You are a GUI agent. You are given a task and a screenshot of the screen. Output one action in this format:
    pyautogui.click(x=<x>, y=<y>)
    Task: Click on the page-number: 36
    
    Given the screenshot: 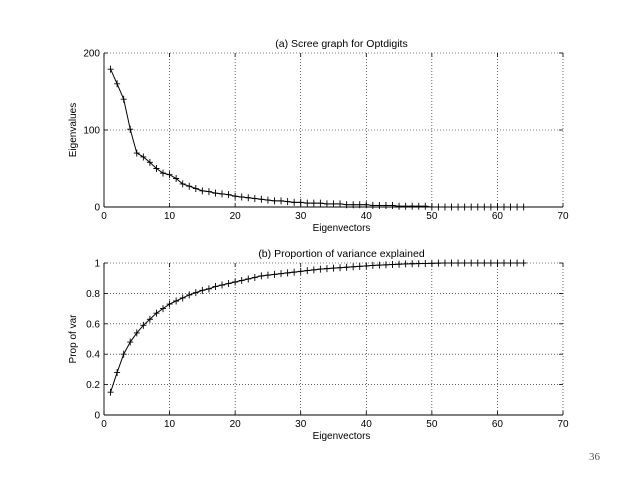 What is the action you would take?
    pyautogui.click(x=594, y=457)
    